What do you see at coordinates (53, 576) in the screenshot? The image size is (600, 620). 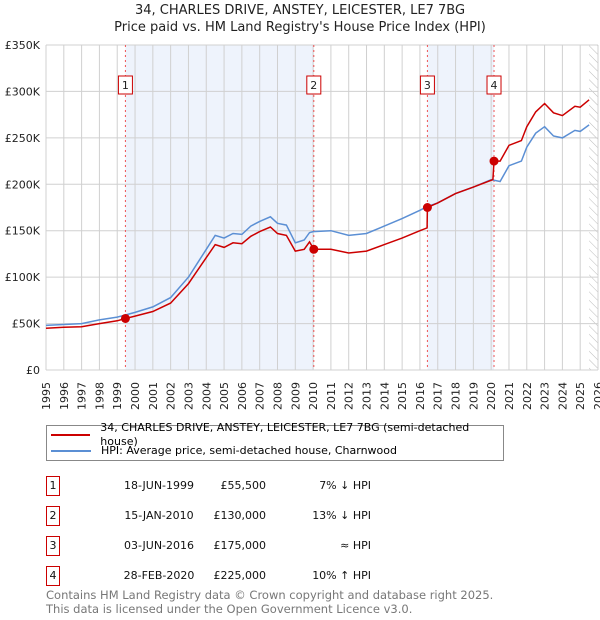 I see `sale-number: 4` at bounding box center [53, 576].